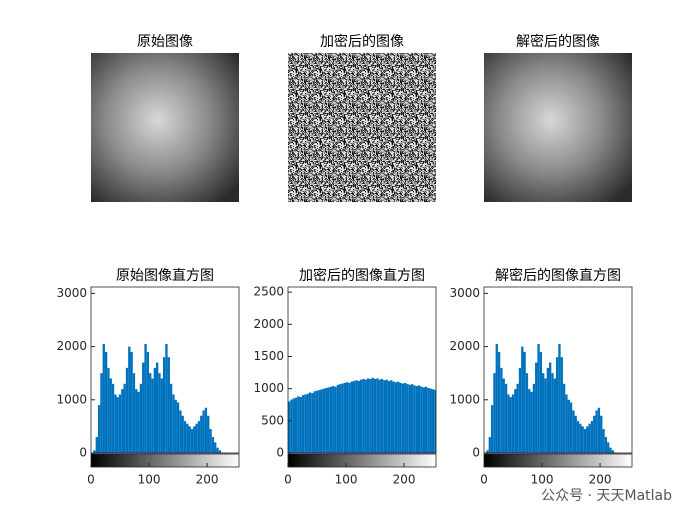  What do you see at coordinates (362, 460) in the screenshot?
I see `colorbar` at bounding box center [362, 460].